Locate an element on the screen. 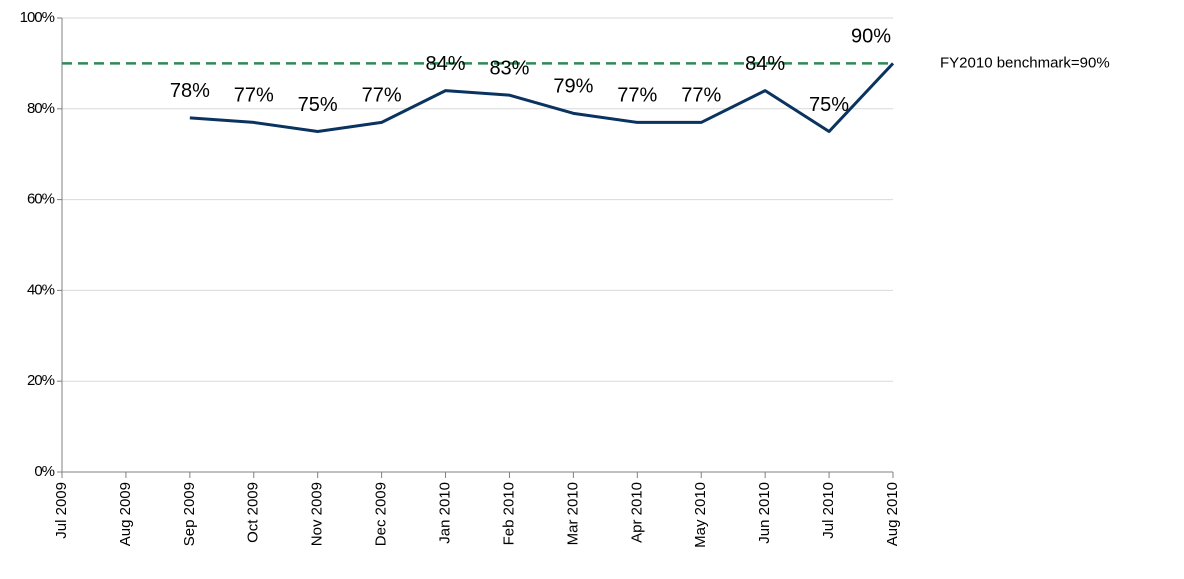 This screenshot has width=1184, height=579. y-tick-label: 20% is located at coordinates (41, 380).